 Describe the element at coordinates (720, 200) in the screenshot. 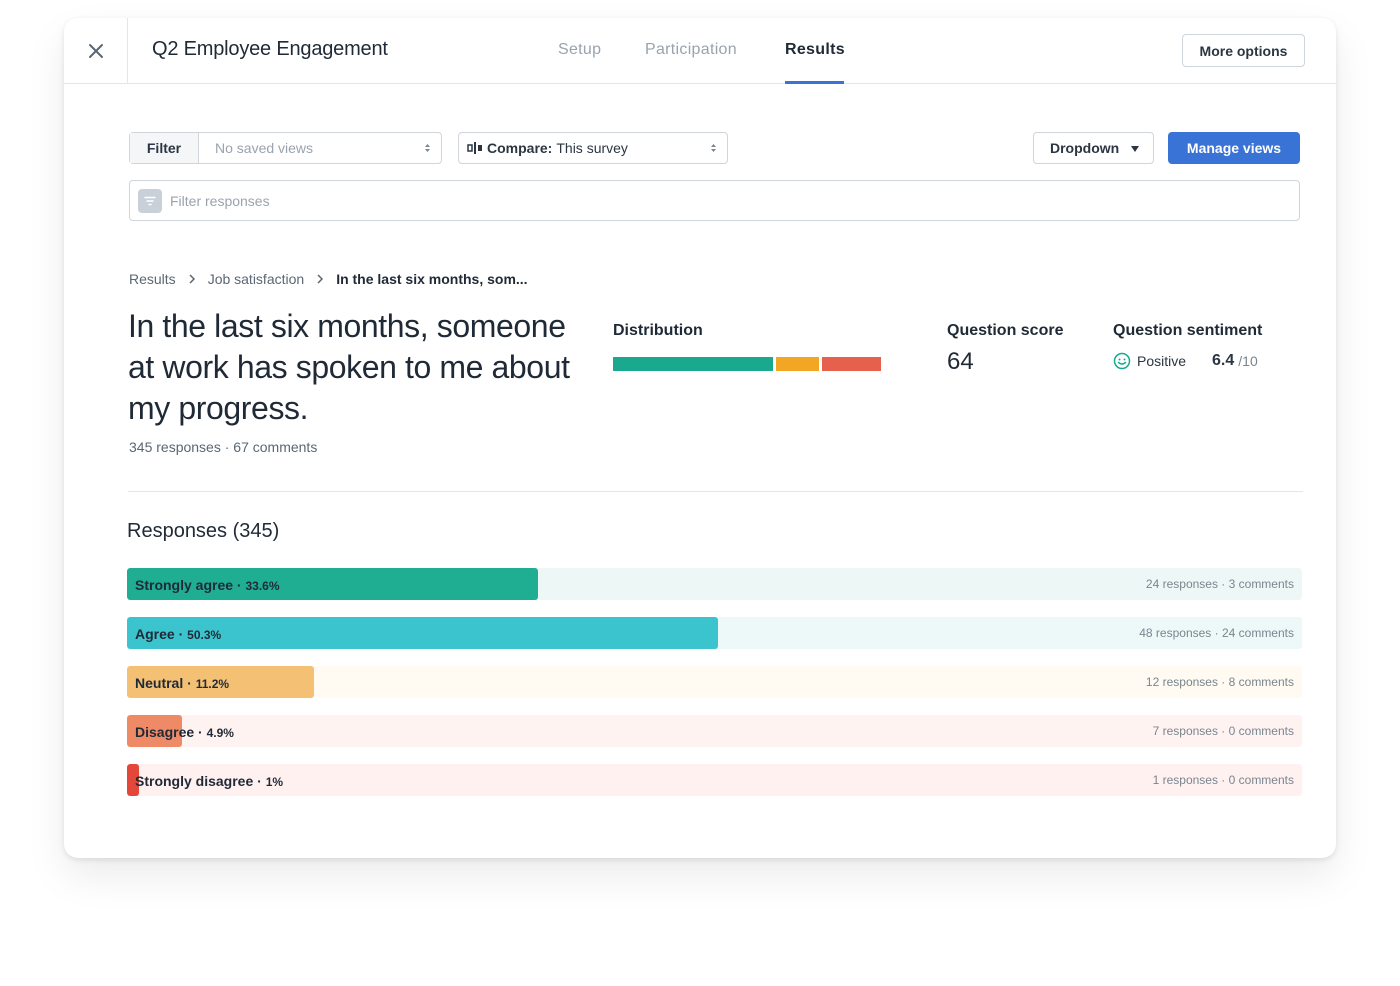

I see `filter-responses-input` at that location.